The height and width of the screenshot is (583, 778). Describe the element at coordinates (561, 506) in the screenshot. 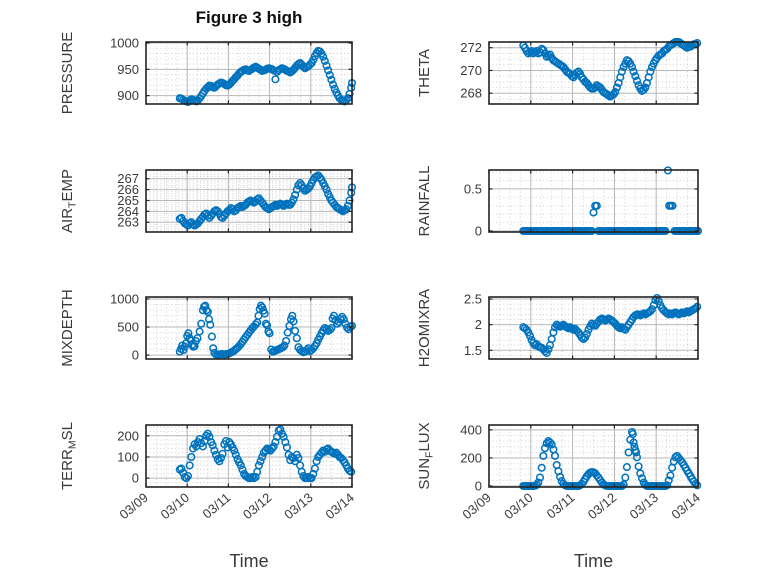

I see `x-tick-label: 03/11` at that location.